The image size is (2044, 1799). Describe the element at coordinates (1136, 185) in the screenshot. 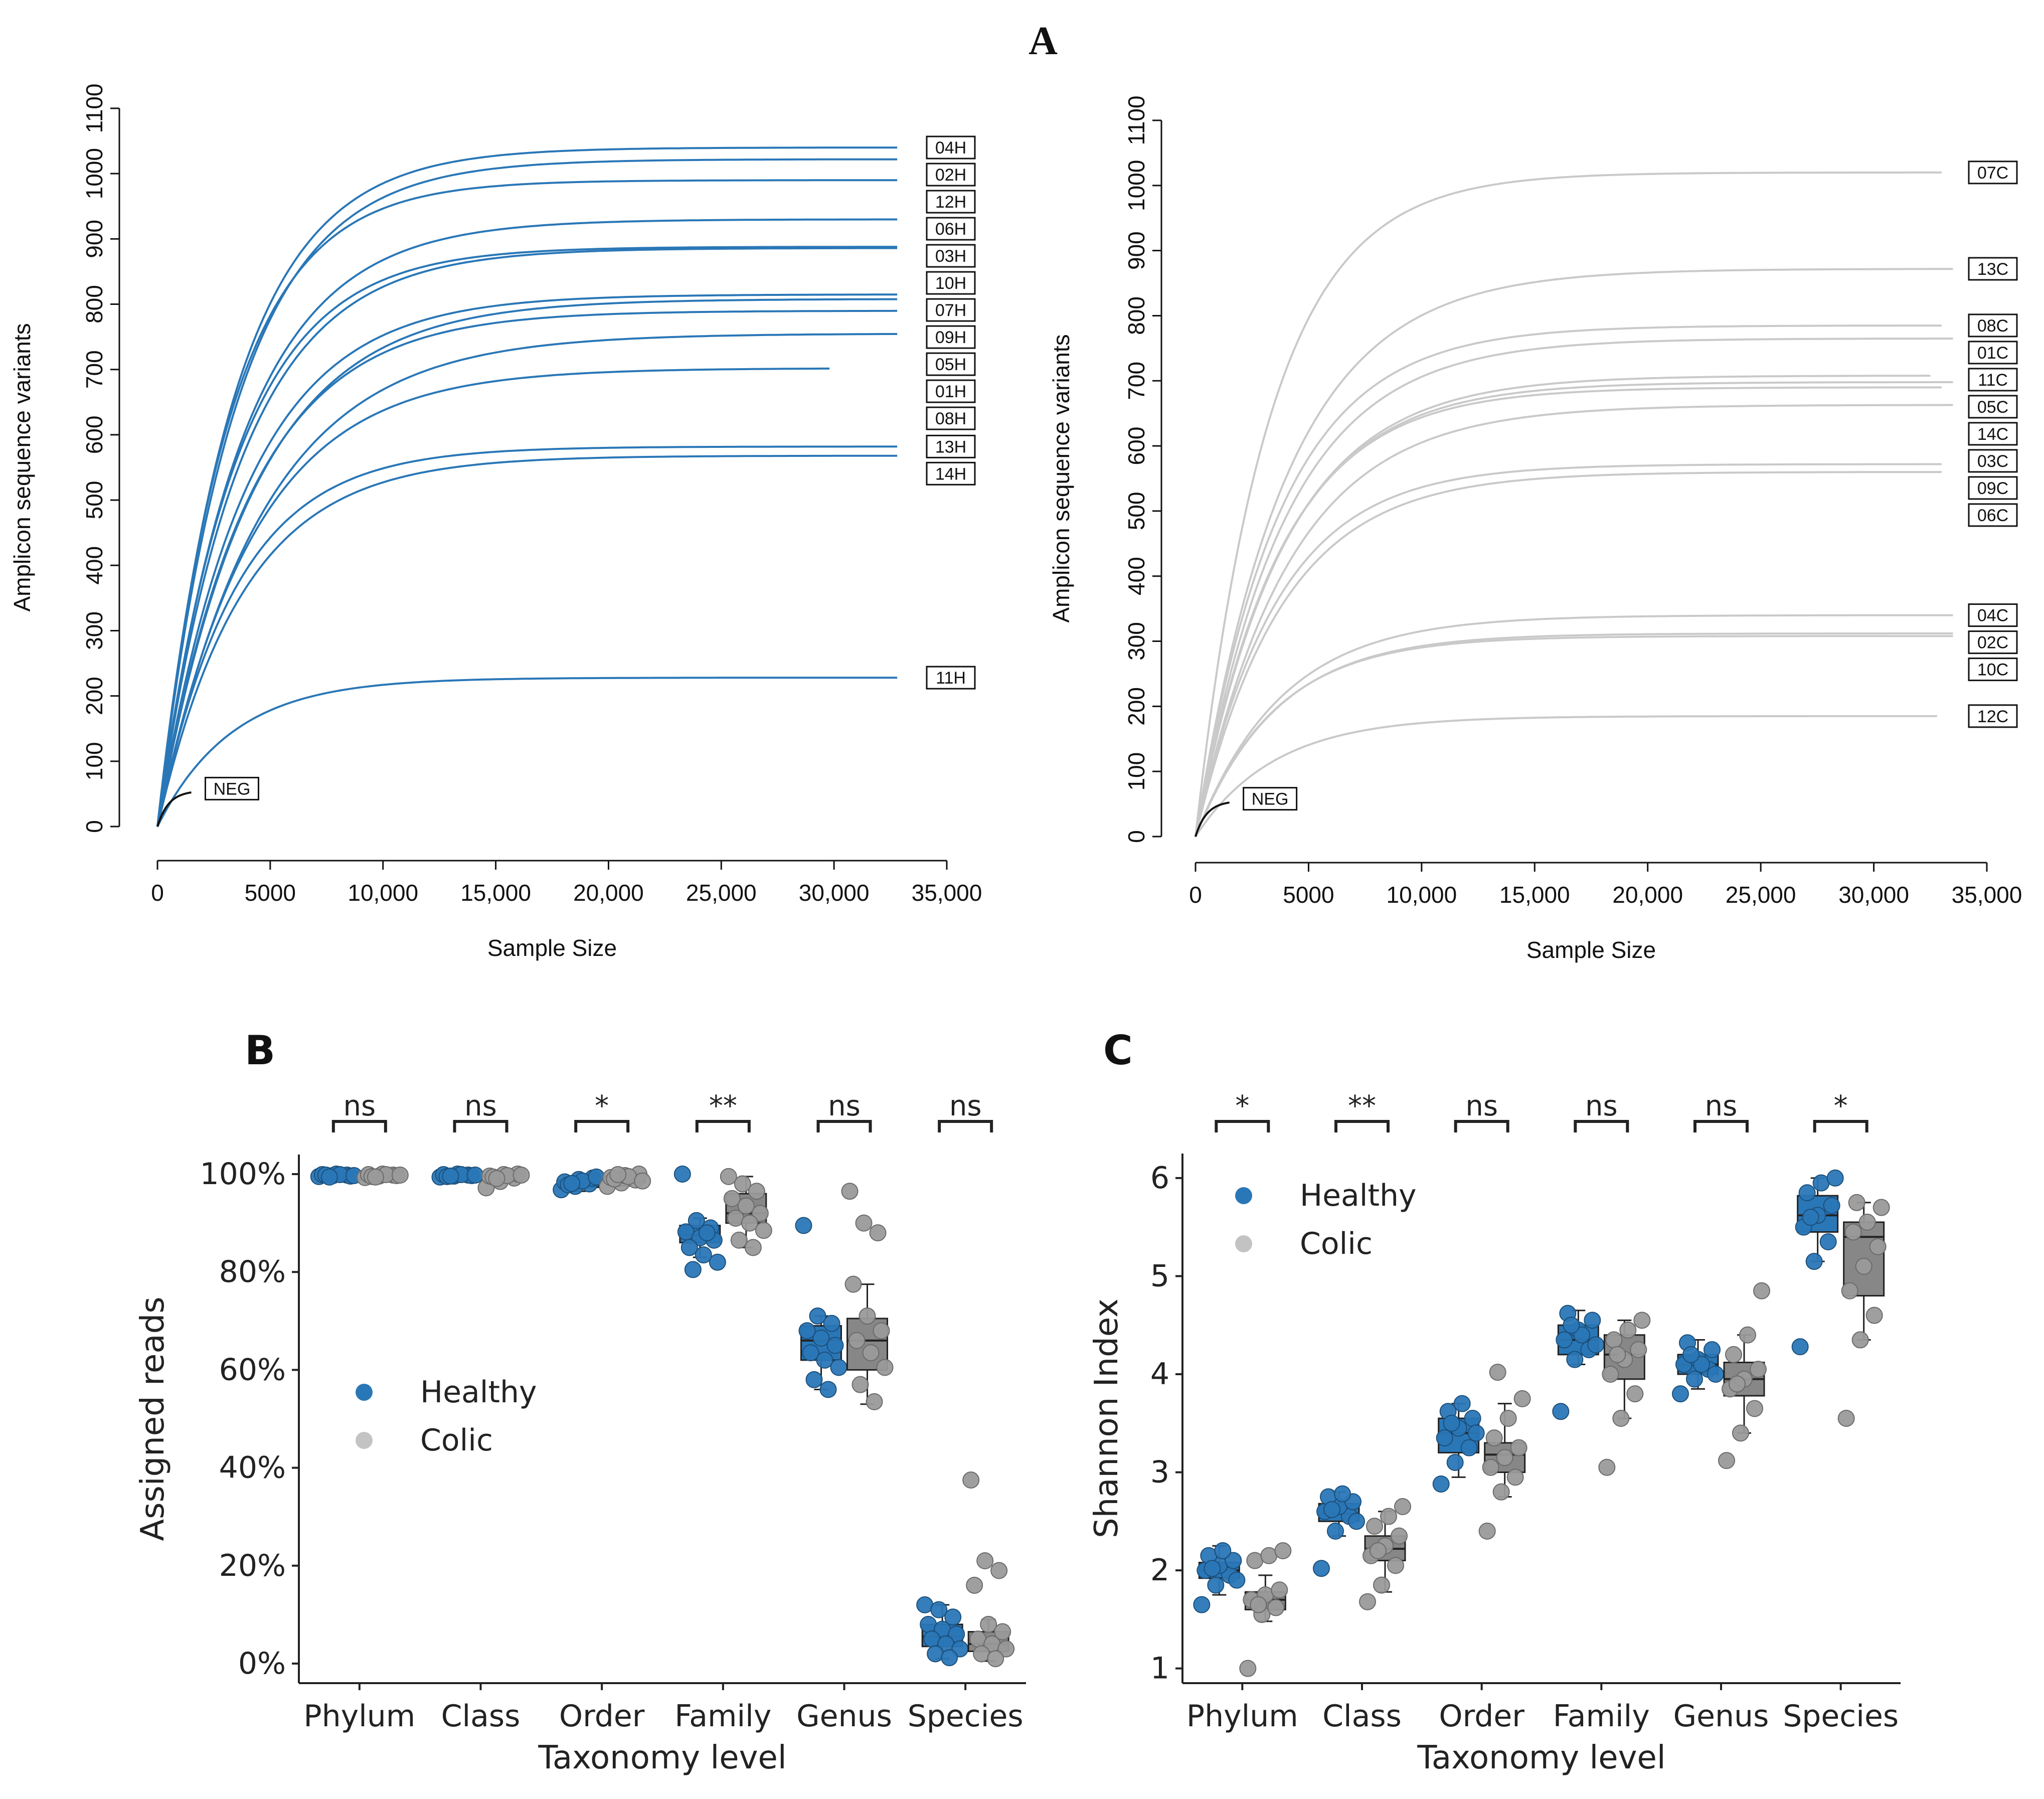

I see `a-right-y-tick-label: 1000` at that location.